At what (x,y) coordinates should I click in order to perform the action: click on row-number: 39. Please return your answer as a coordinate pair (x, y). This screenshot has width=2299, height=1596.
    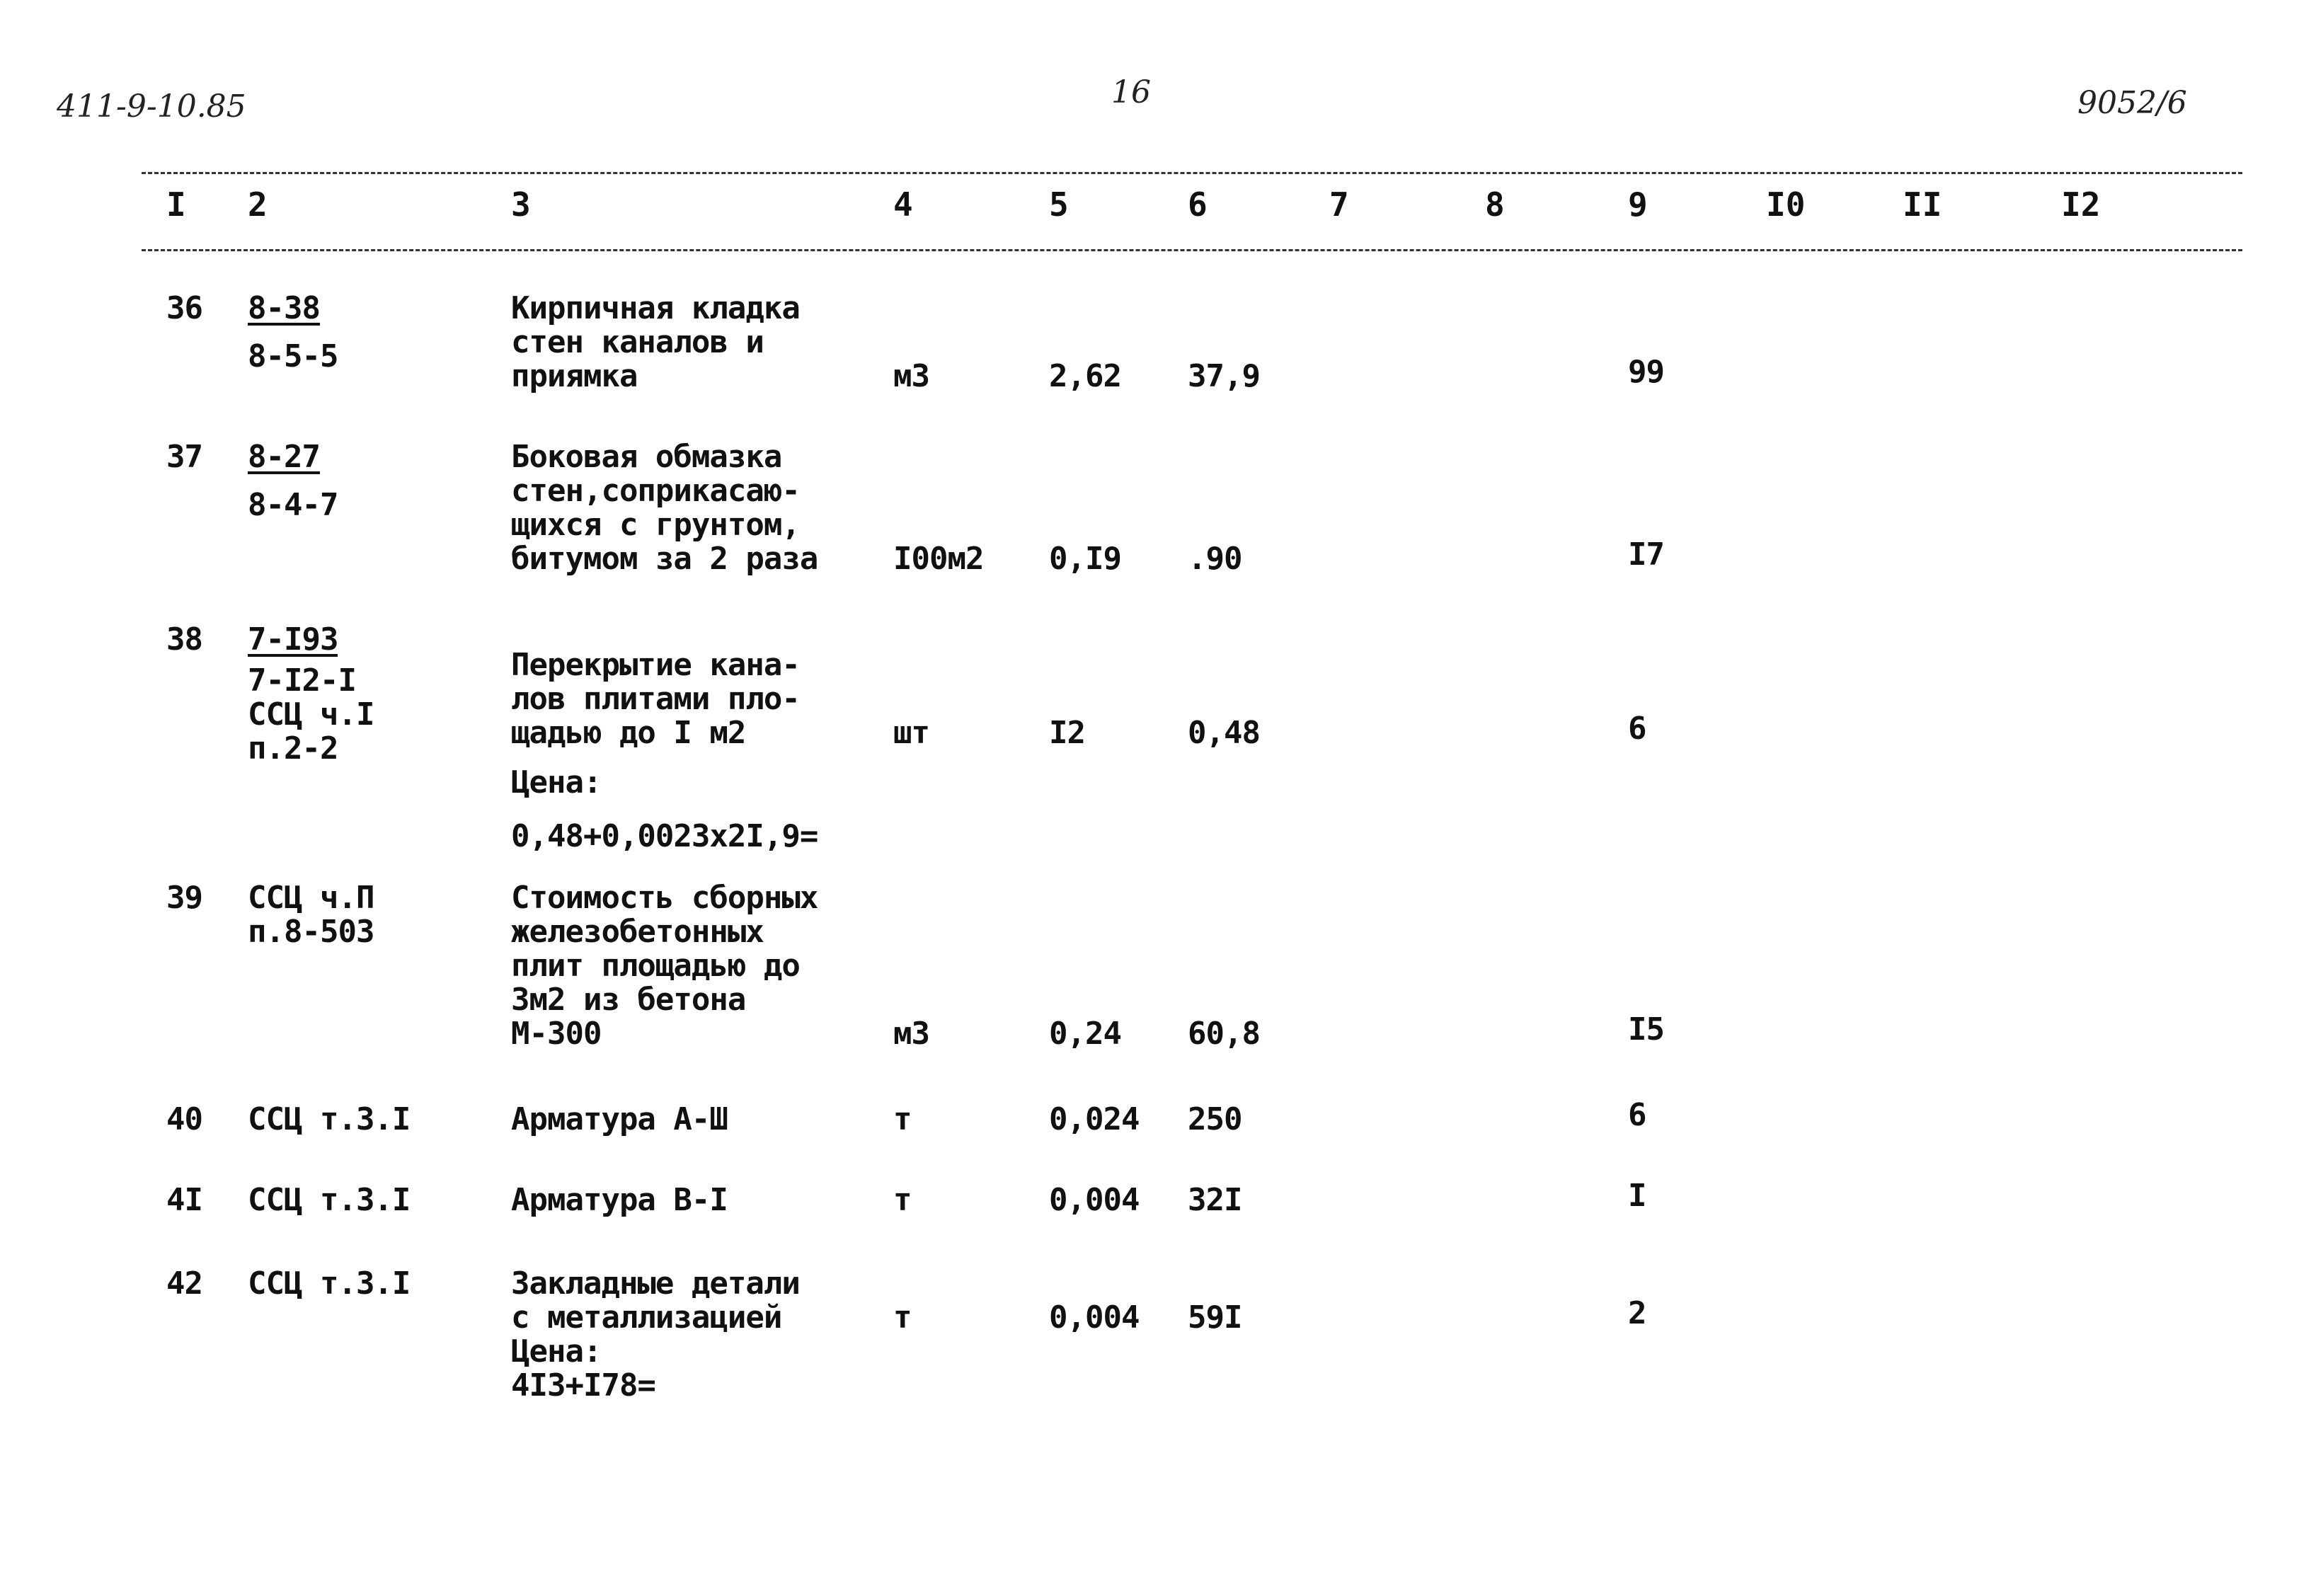
    Looking at the image, I should click on (185, 898).